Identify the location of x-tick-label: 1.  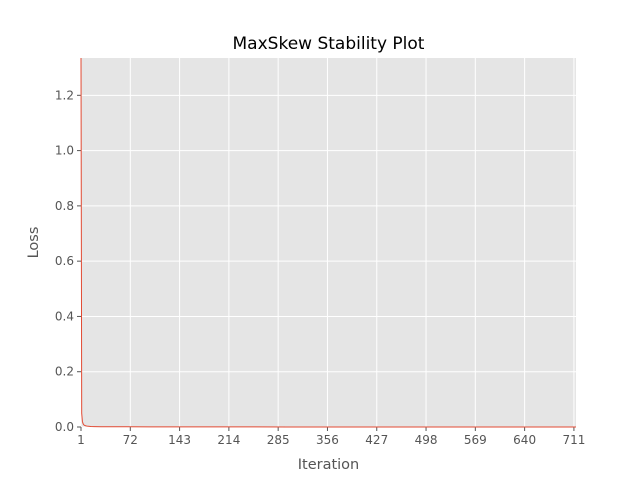
(81, 440).